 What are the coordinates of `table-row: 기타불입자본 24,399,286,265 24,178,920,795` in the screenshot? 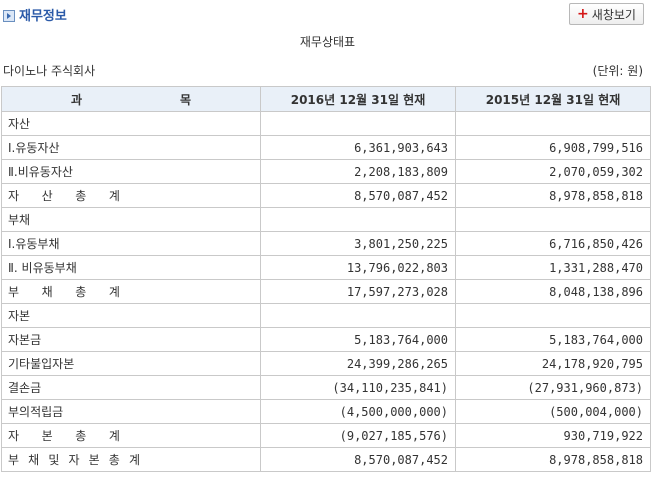 It's located at (326, 363).